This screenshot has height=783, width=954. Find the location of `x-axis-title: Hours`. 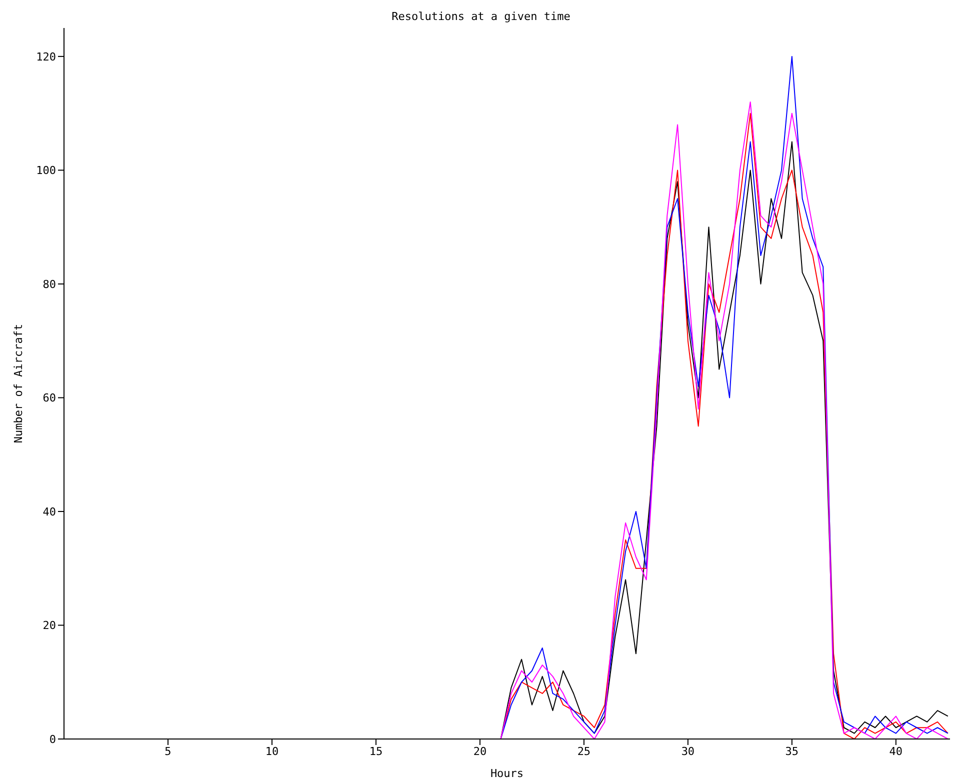

x-axis-title: Hours is located at coordinates (507, 773).